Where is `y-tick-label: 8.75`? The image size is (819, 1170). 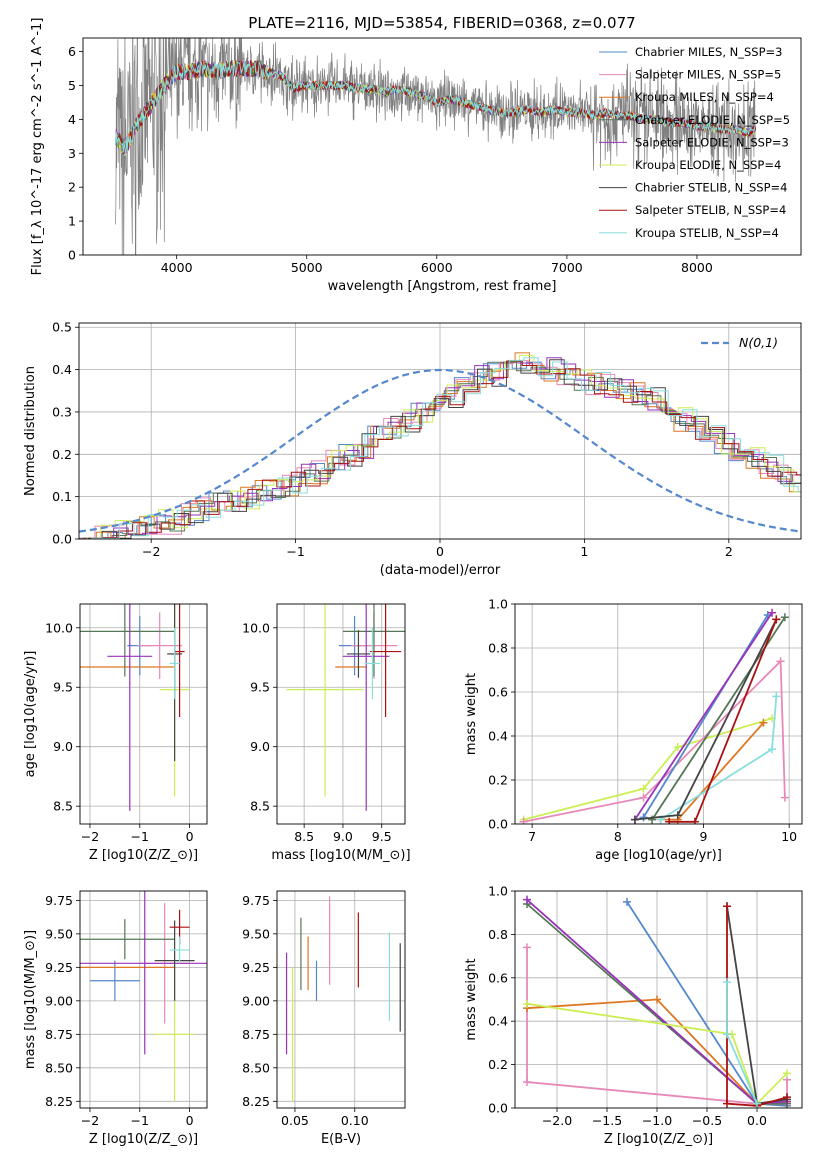
y-tick-label: 8.75 is located at coordinates (59, 1034).